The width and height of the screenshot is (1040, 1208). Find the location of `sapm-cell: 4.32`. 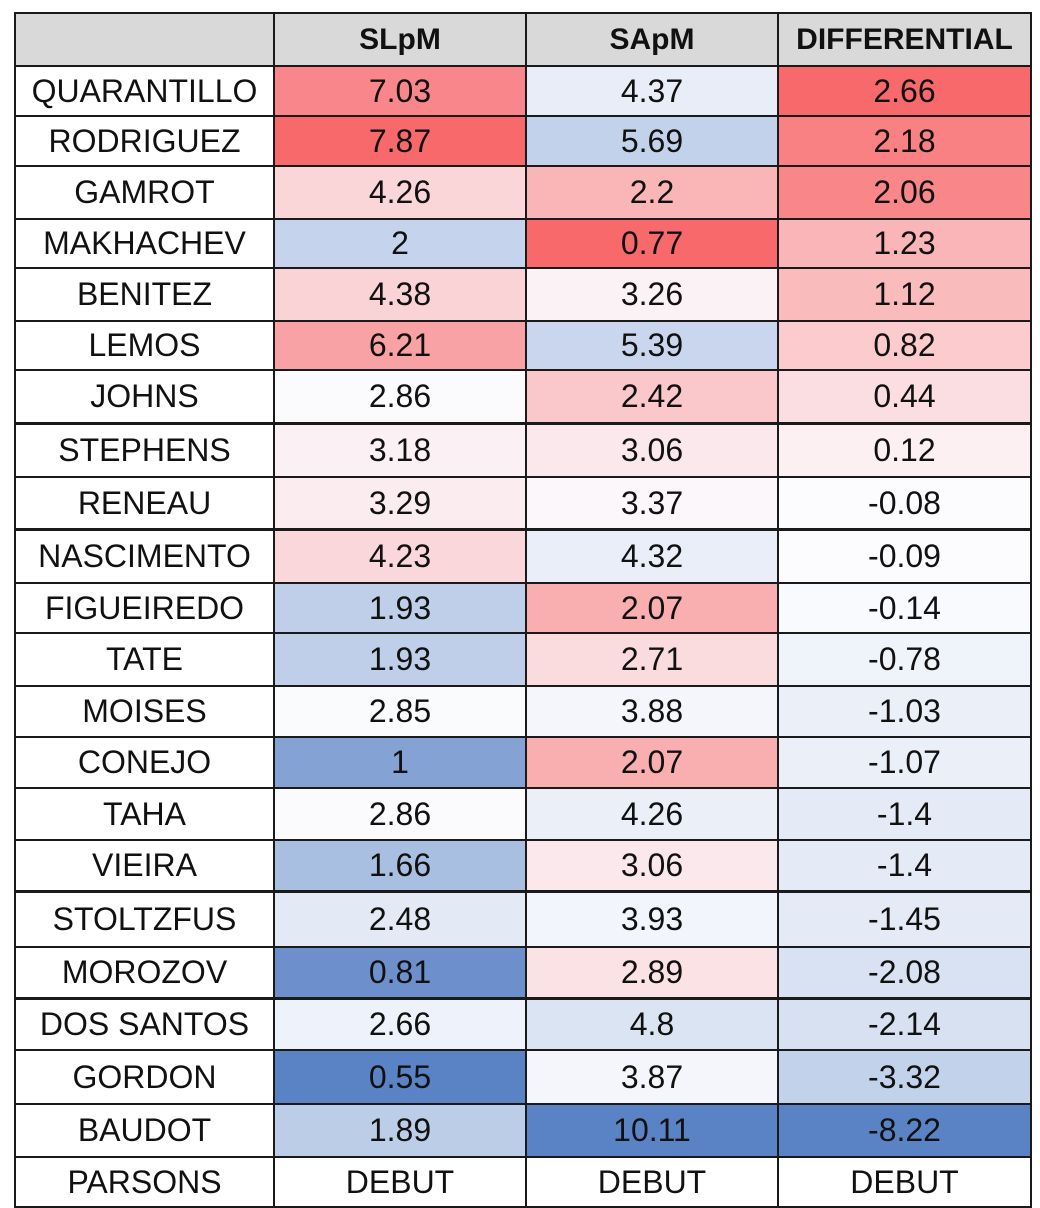

sapm-cell: 4.32 is located at coordinates (652, 556).